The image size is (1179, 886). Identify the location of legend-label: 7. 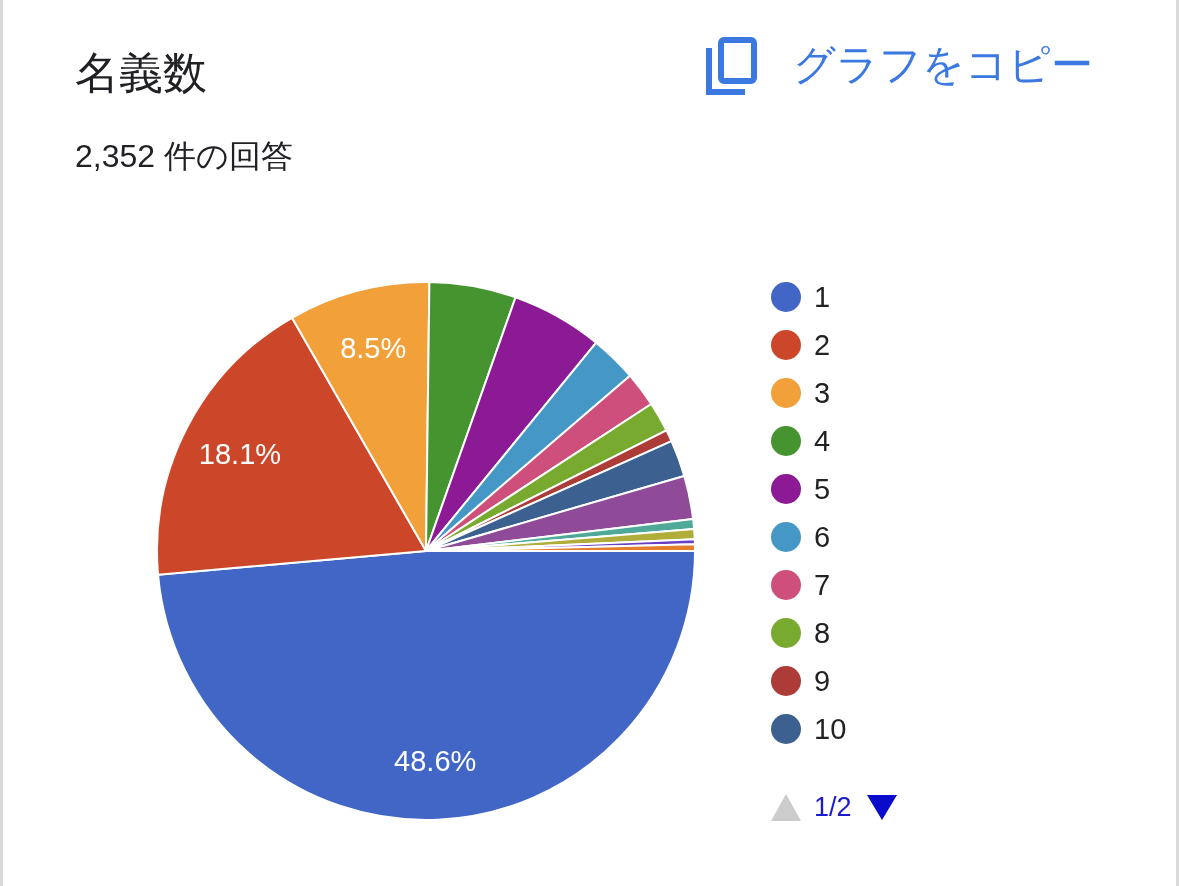
(822, 585).